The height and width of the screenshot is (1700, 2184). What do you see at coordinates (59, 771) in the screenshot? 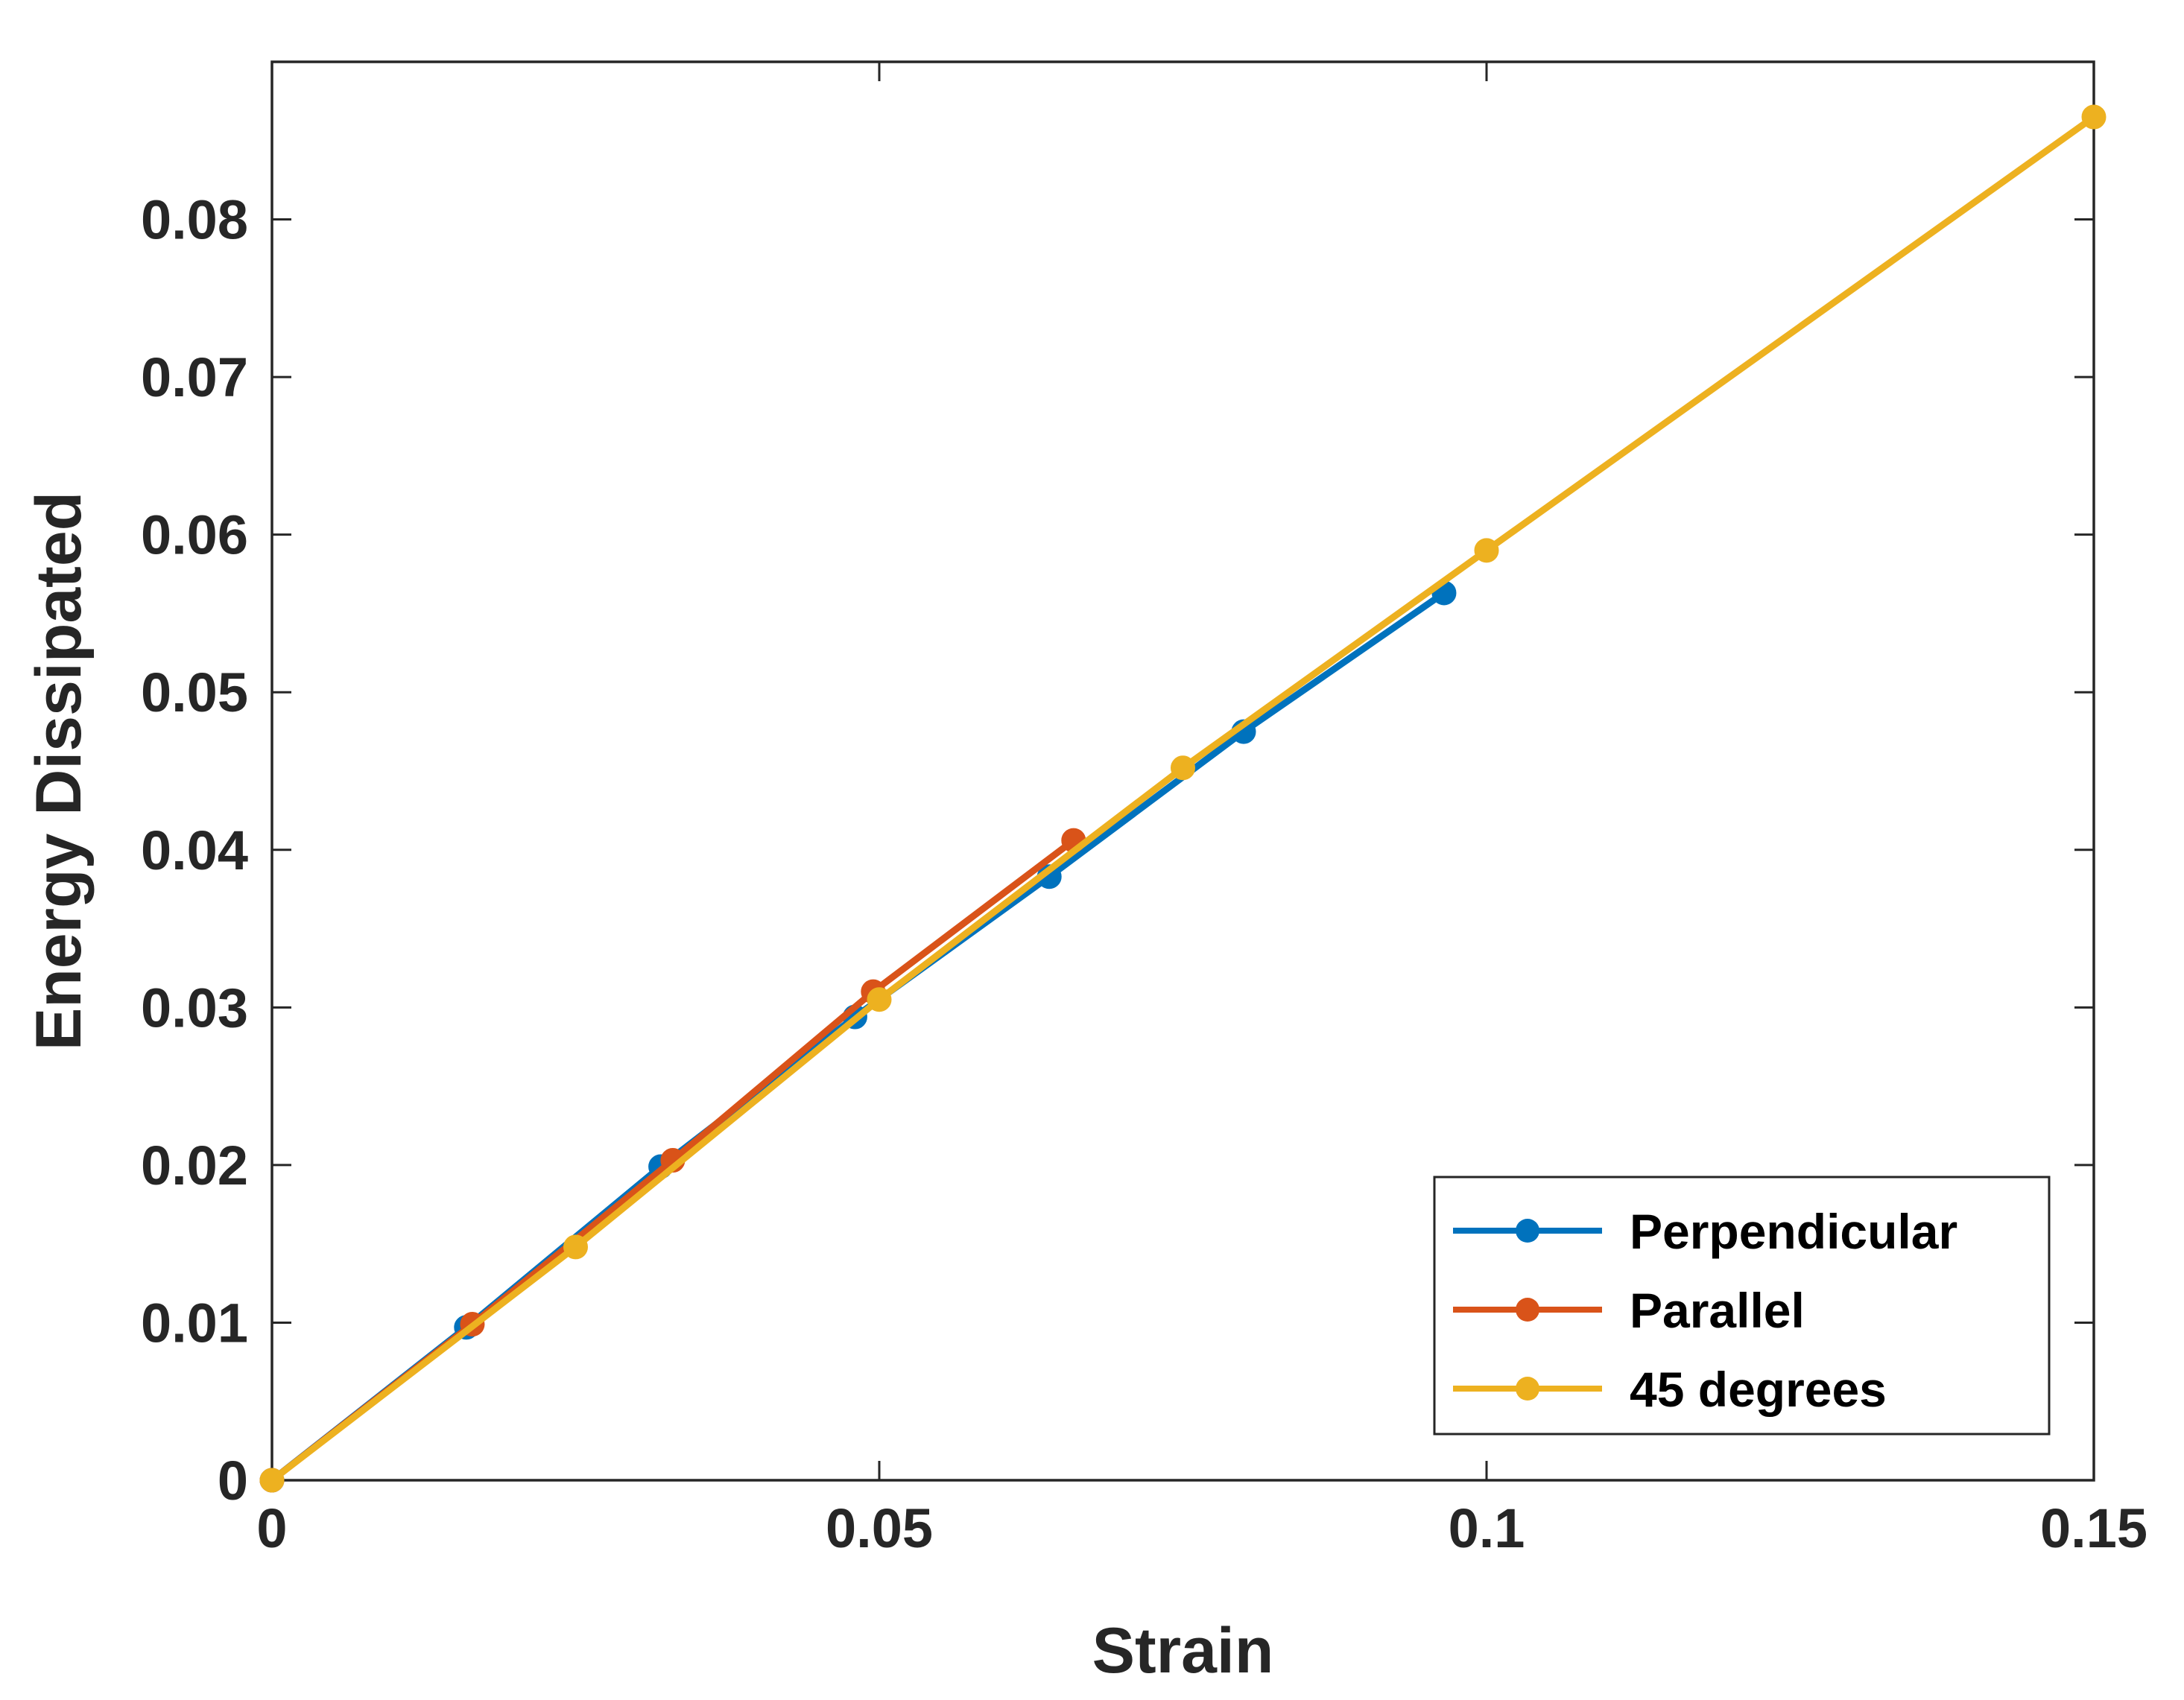
I see `y-axis-label: Energy Dissipated` at bounding box center [59, 771].